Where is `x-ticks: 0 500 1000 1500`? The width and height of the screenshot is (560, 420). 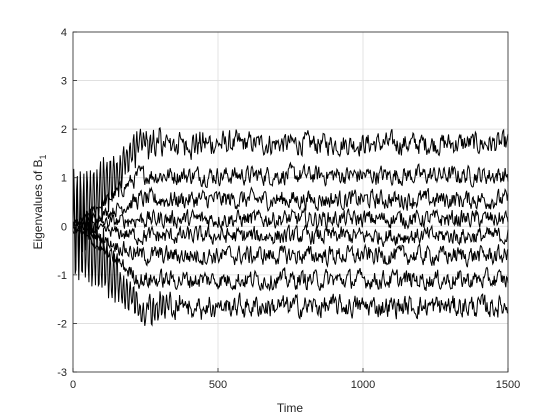
x-ticks: 0 500 1000 1500 is located at coordinates (295, 379).